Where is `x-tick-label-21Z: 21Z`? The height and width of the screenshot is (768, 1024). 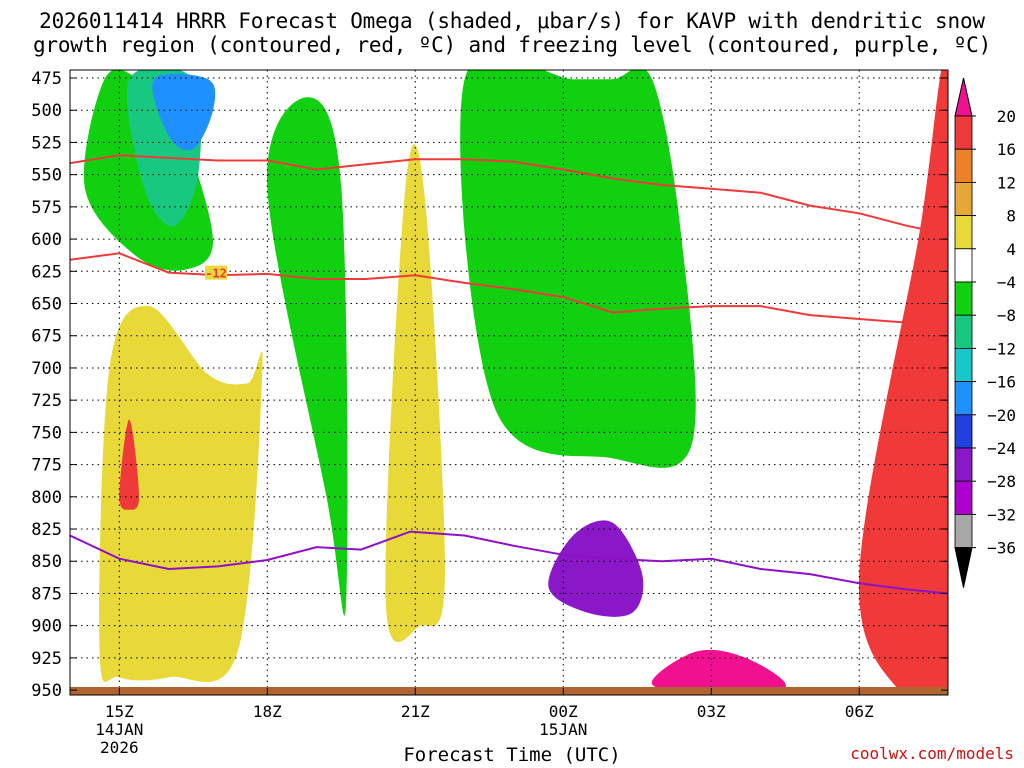 x-tick-label-21Z: 21Z is located at coordinates (415, 711).